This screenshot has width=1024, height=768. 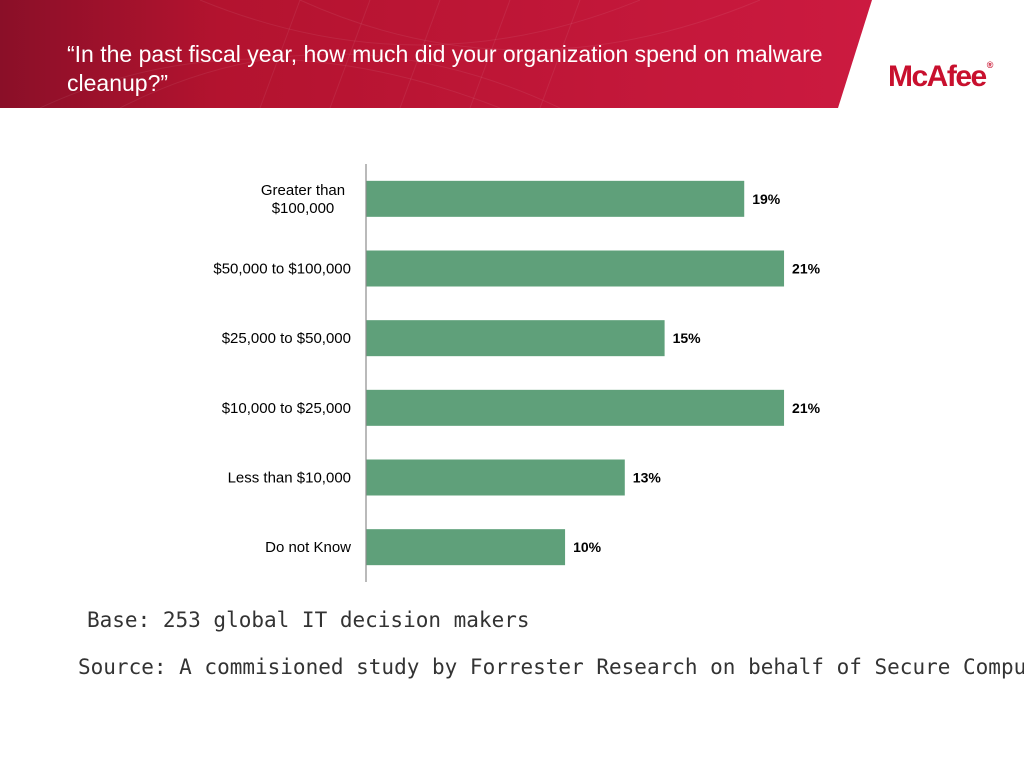 I want to click on category-label: Do not Know, so click(x=308, y=547).